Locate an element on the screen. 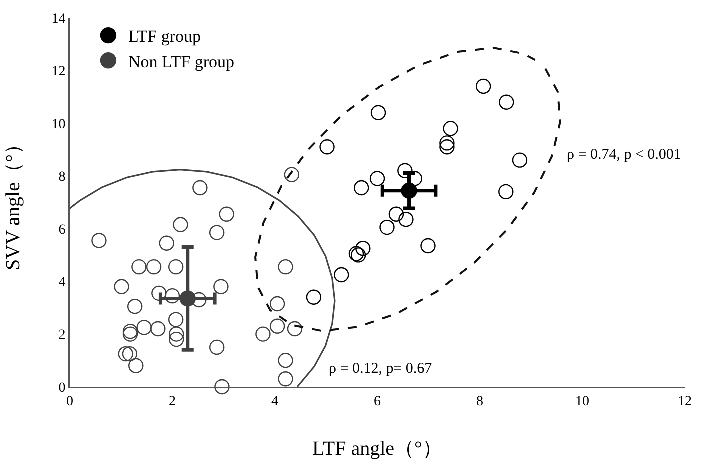  y-tick-label: 6 is located at coordinates (62, 230).